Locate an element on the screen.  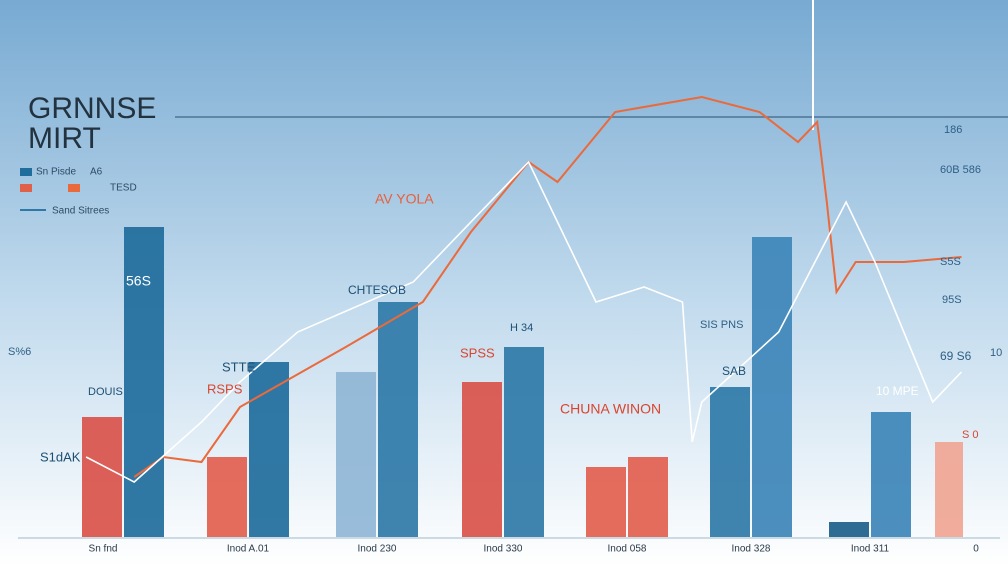
legend-label: A6 is located at coordinates (96, 172).